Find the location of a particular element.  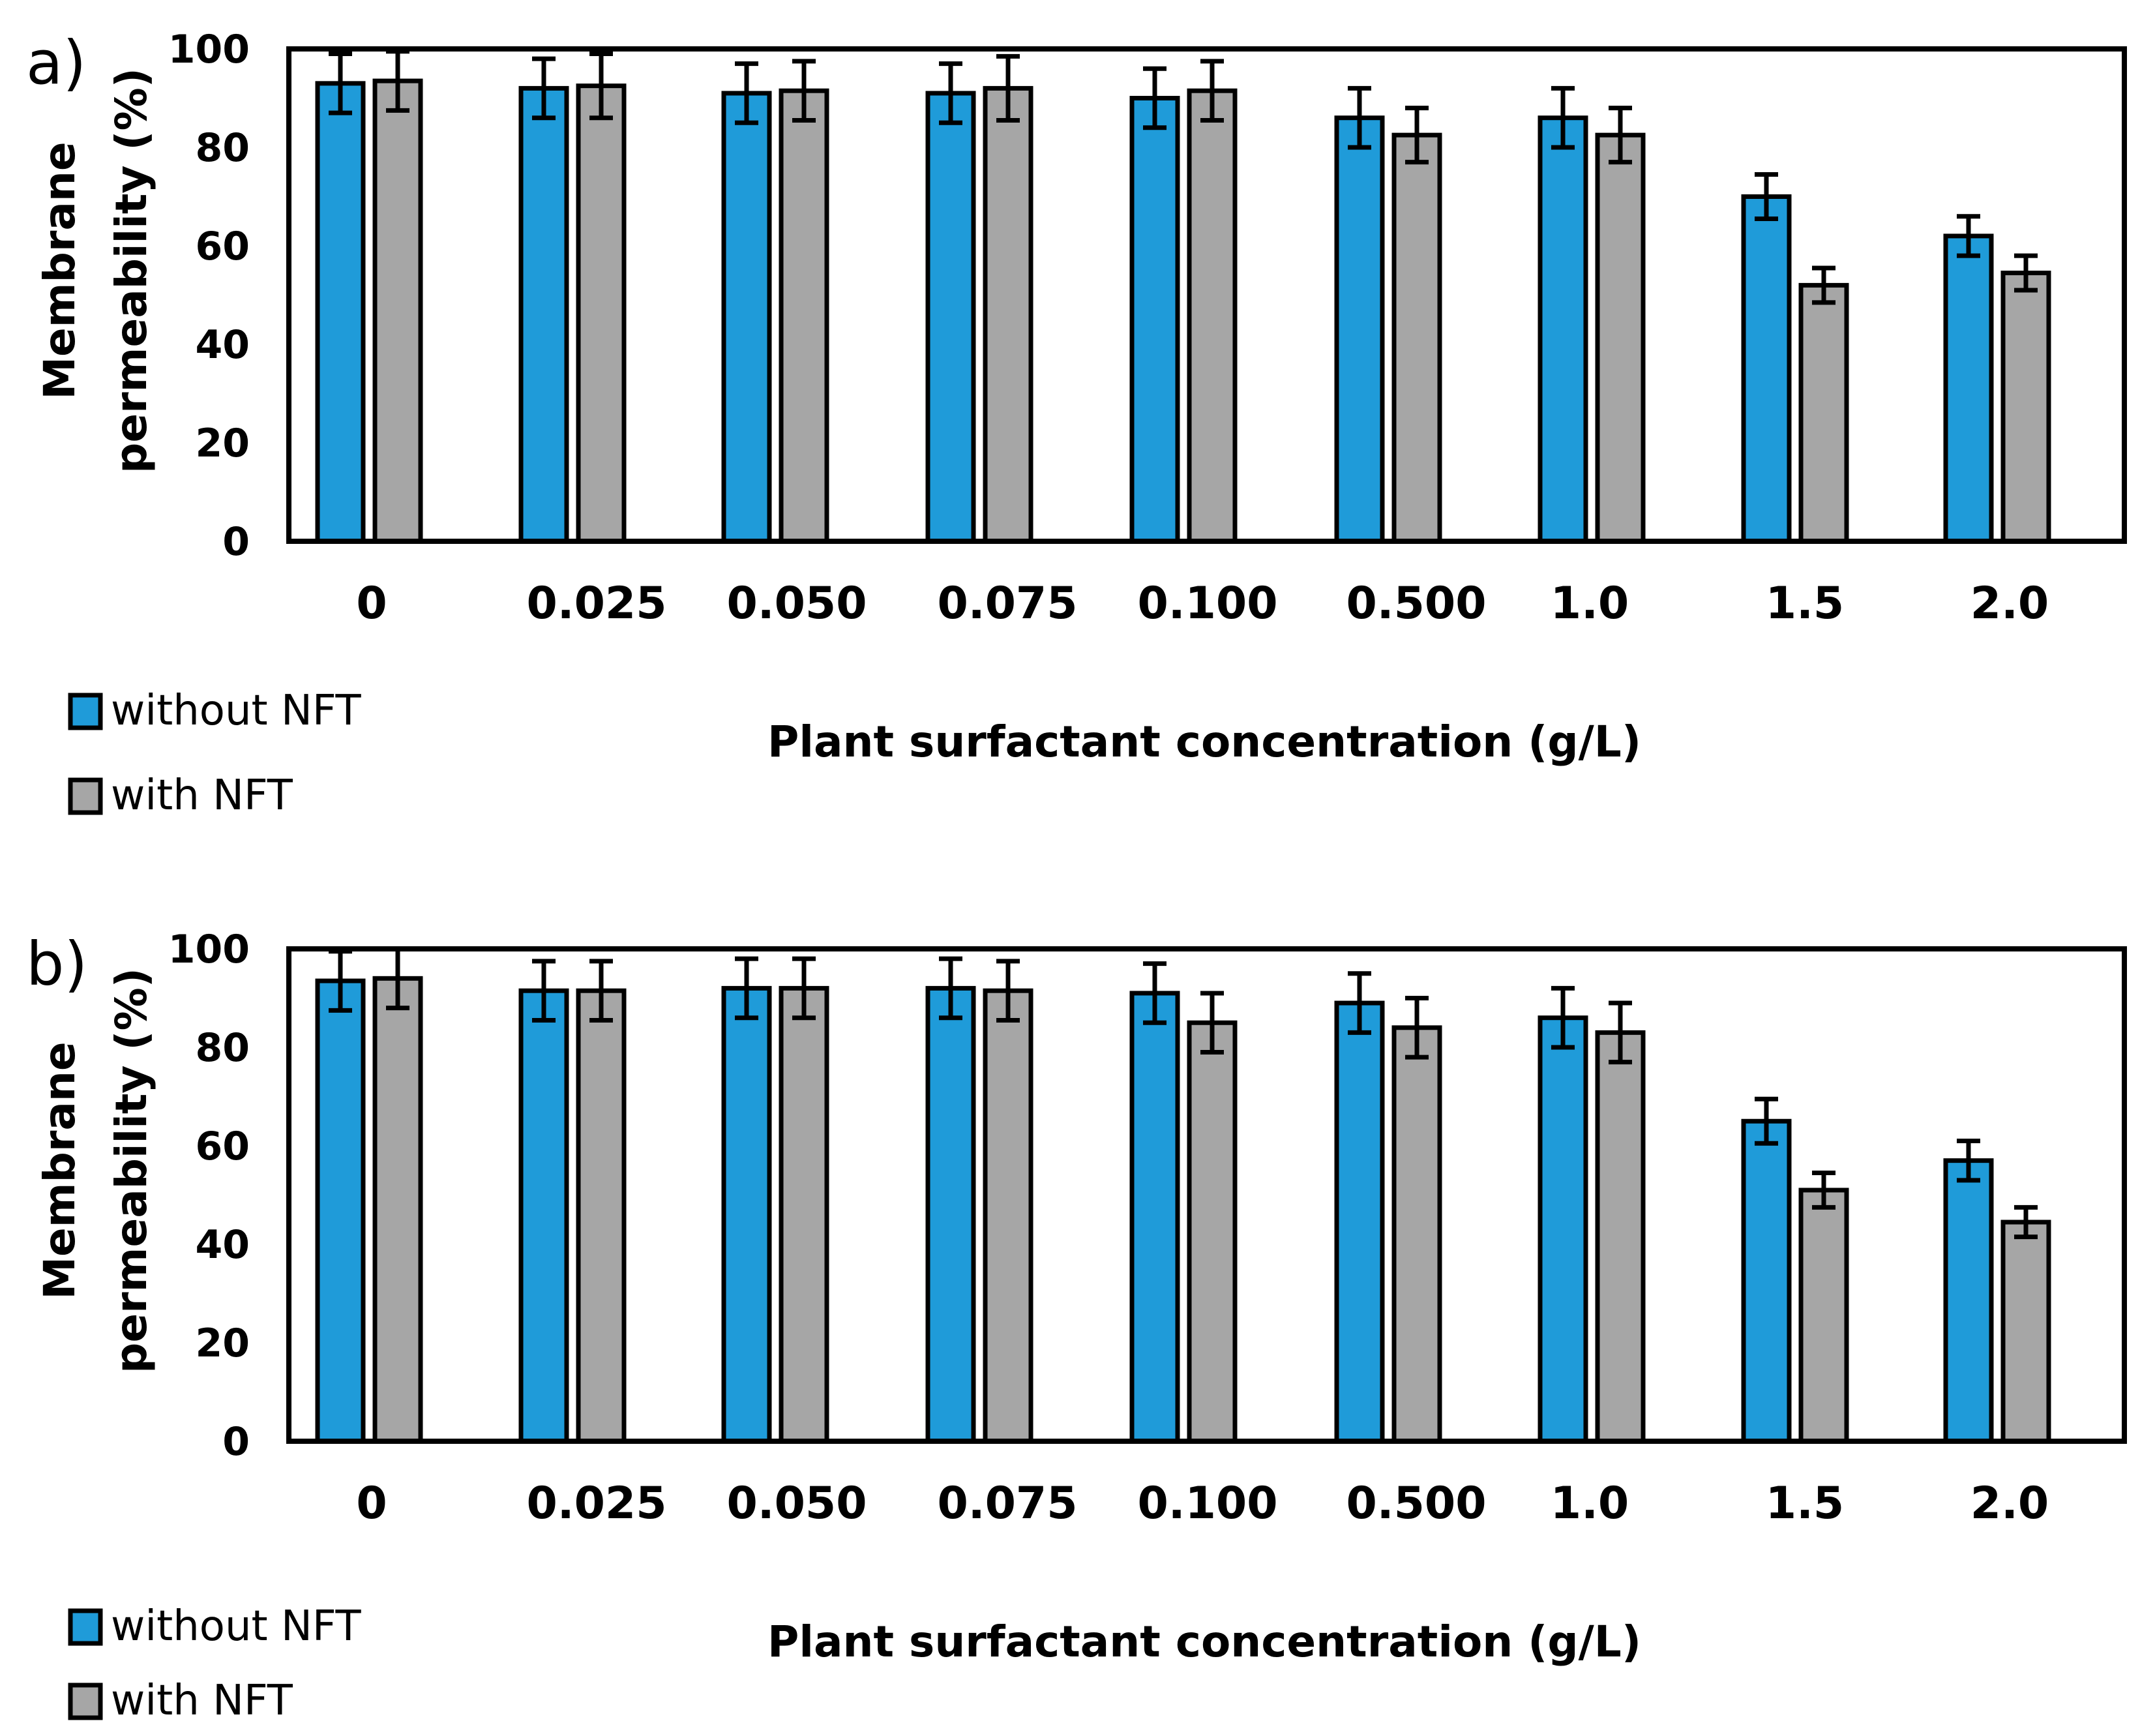

panel-b-x-tick-label: 0.500 is located at coordinates (1416, 1503).